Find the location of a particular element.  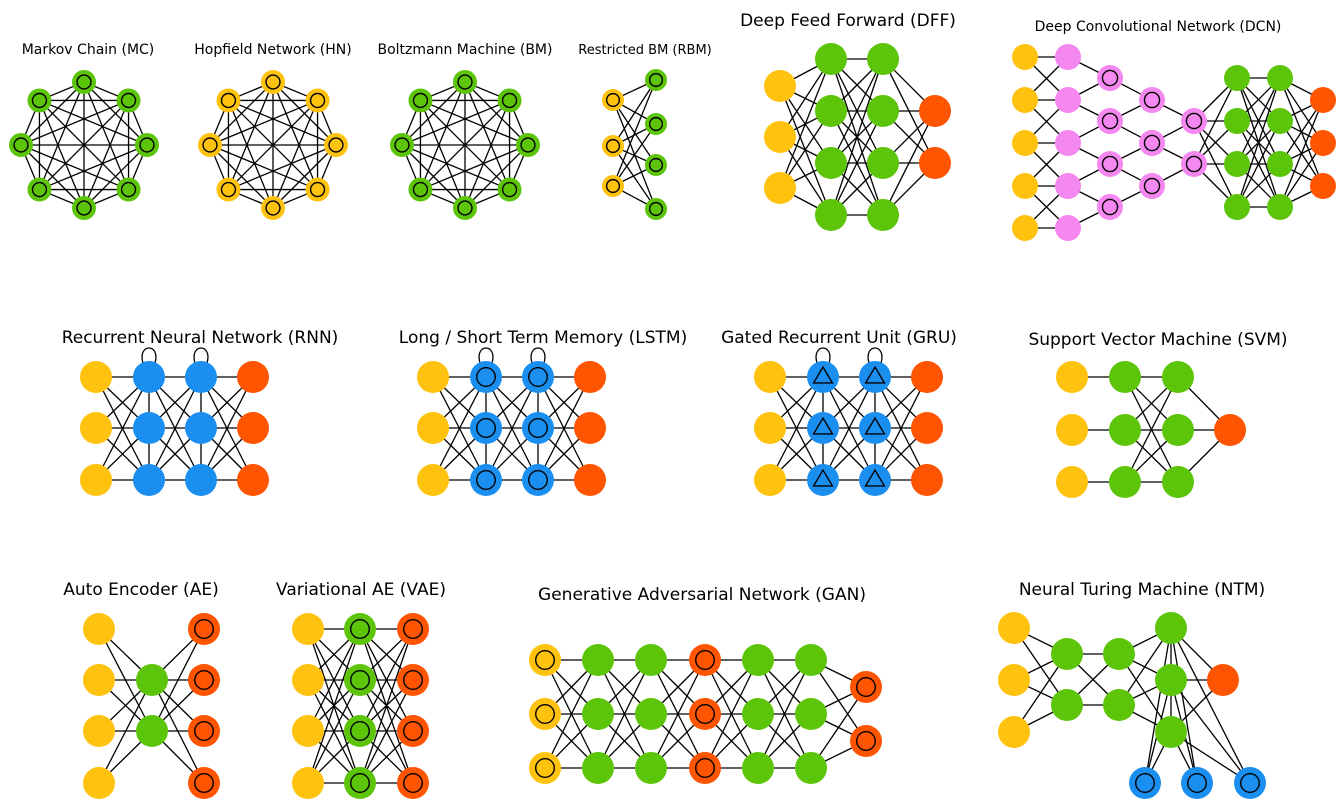

lstm-orange-node is located at coordinates (590, 480).